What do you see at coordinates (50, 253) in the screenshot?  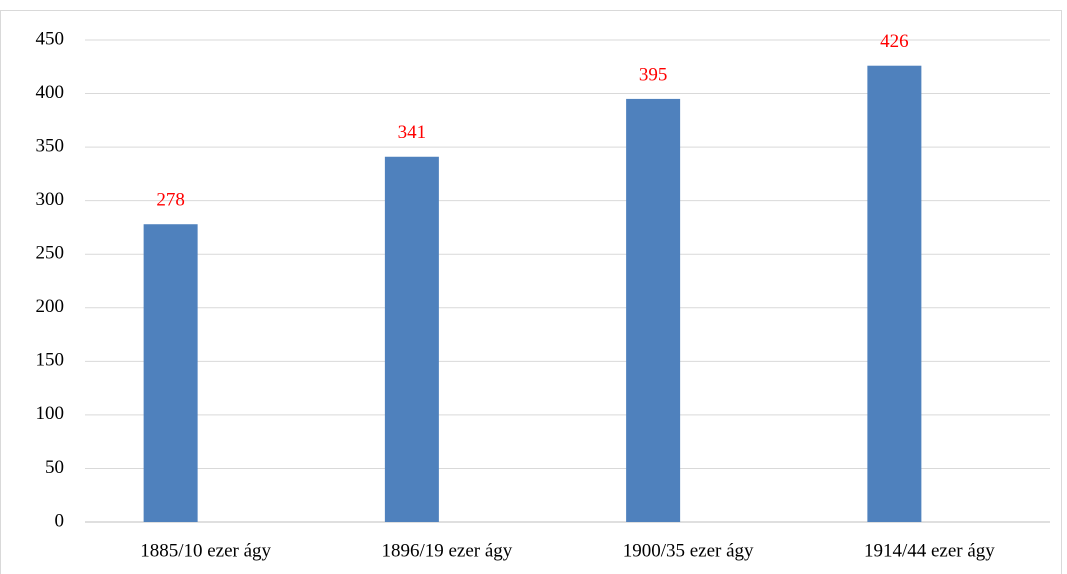 I see `y-tick-label: 250` at bounding box center [50, 253].